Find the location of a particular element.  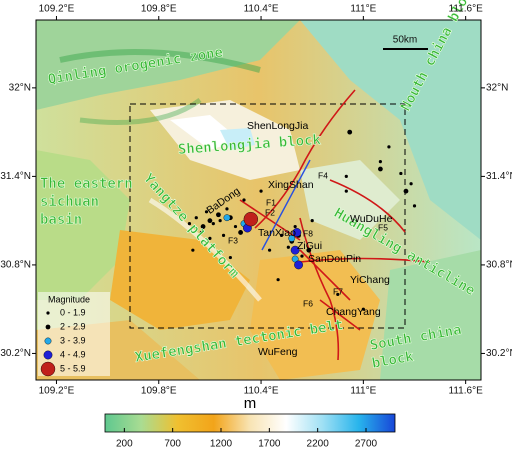

colorbar-tick-label: 700 is located at coordinates (172, 444).